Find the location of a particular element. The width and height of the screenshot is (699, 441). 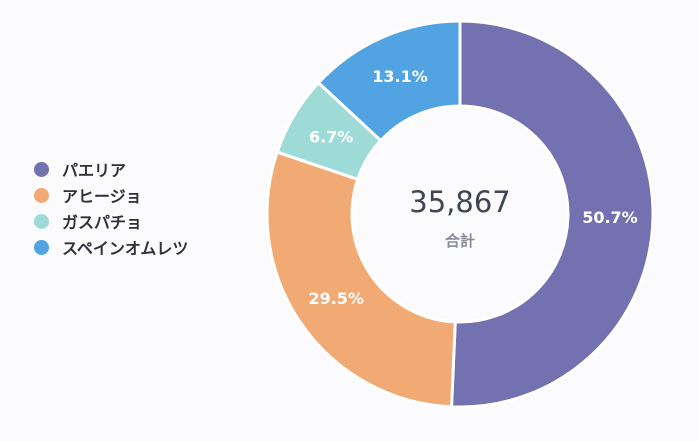

slice-label-gazpacho: 6.7% is located at coordinates (331, 137).